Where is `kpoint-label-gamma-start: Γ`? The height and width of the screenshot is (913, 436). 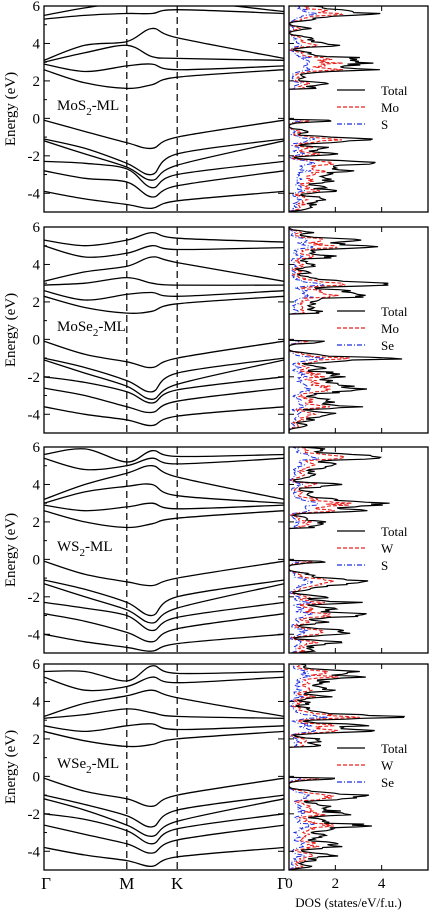
kpoint-label-gamma-start: Γ is located at coordinates (46, 883).